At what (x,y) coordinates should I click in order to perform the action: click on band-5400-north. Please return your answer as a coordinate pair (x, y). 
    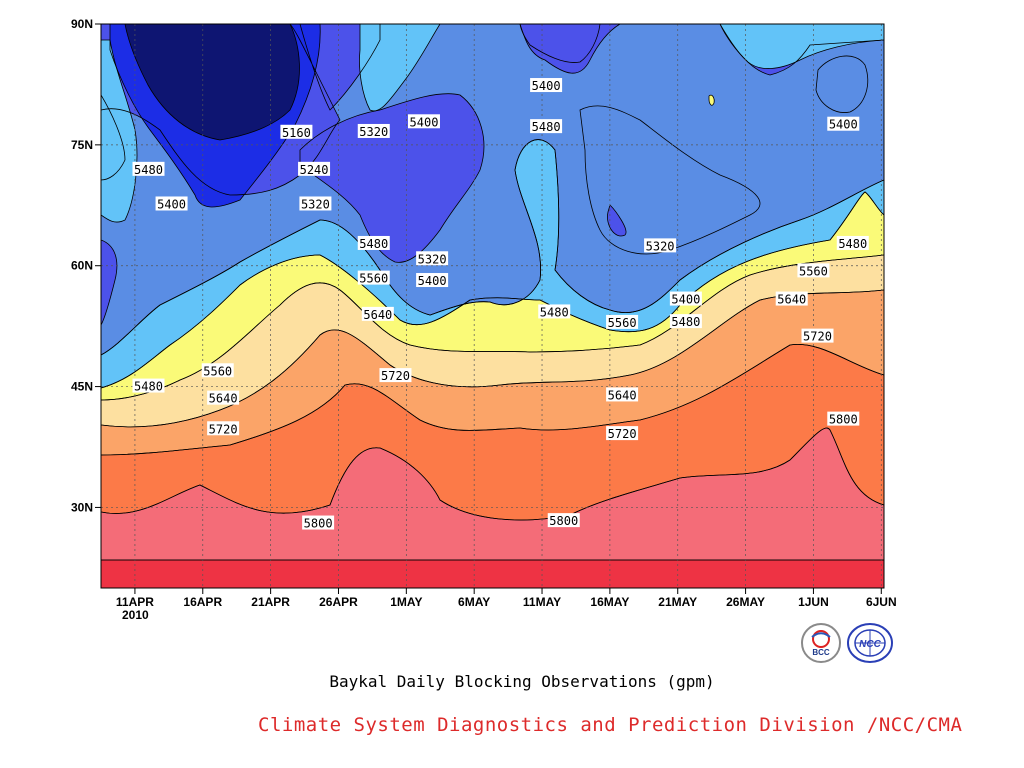
    Looking at the image, I should click on (802, 46).